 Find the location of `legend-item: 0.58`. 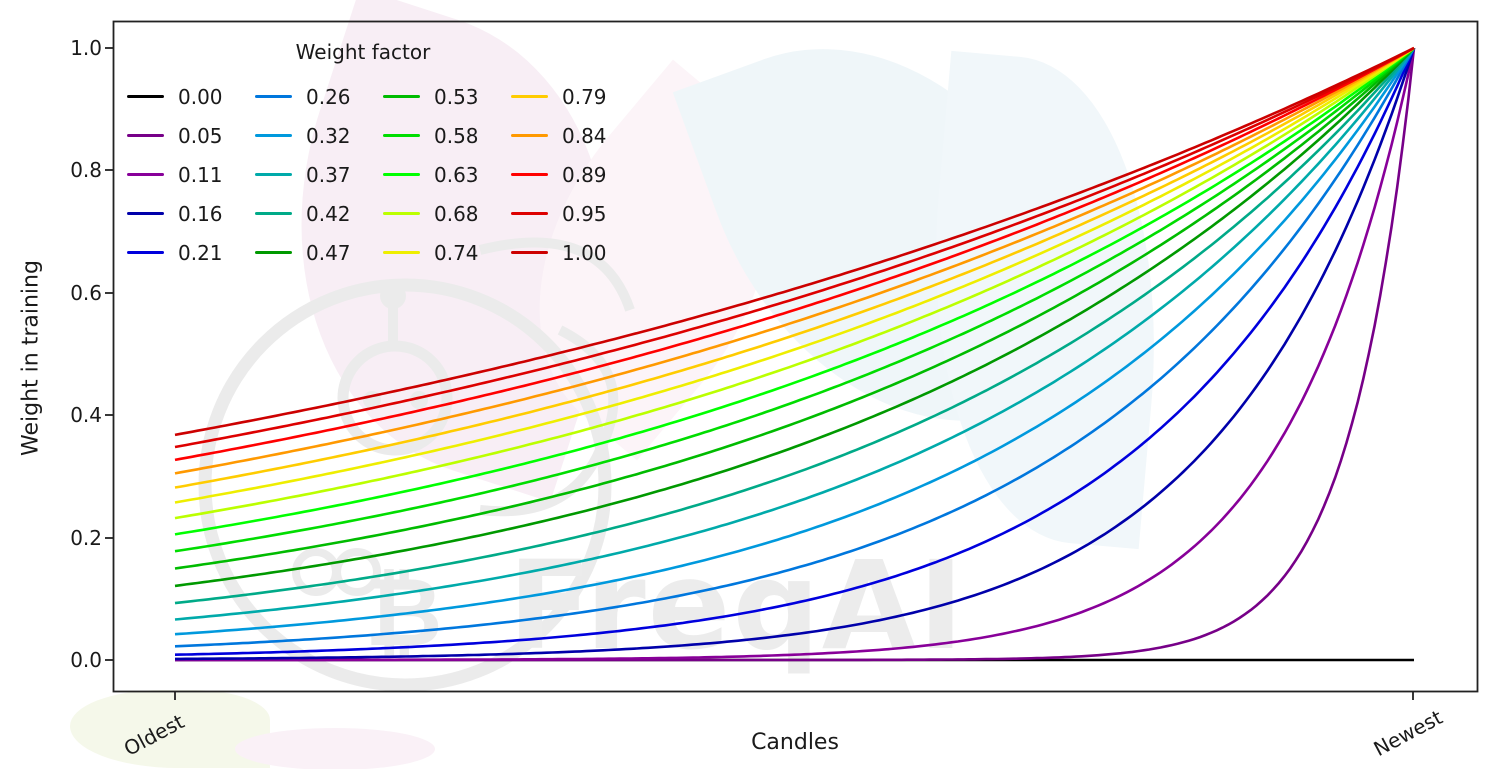

legend-item: 0.58 is located at coordinates (447, 136).